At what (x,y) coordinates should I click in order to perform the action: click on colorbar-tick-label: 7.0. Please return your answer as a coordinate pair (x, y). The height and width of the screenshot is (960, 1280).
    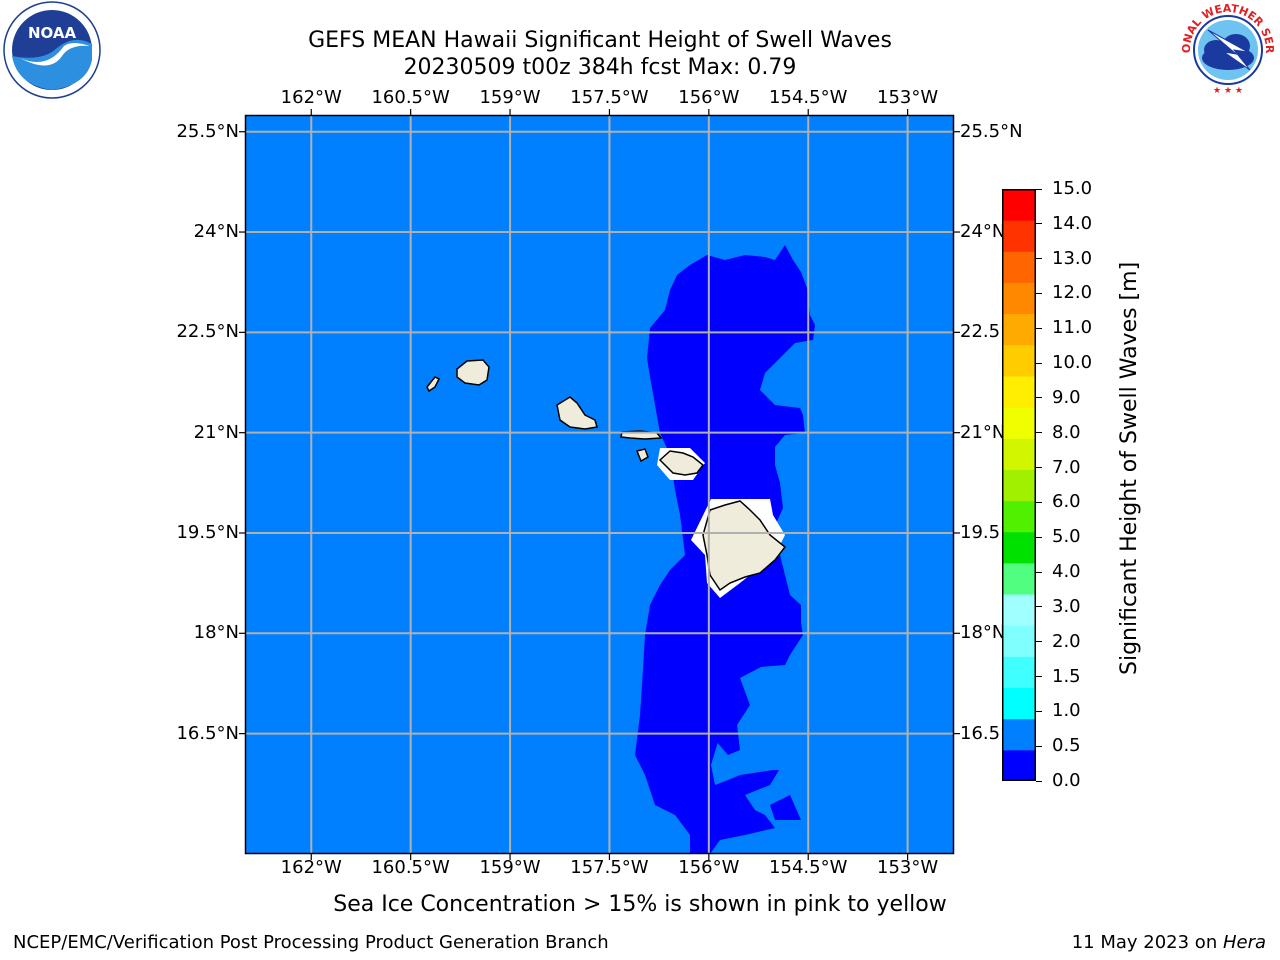
    Looking at the image, I should click on (1066, 467).